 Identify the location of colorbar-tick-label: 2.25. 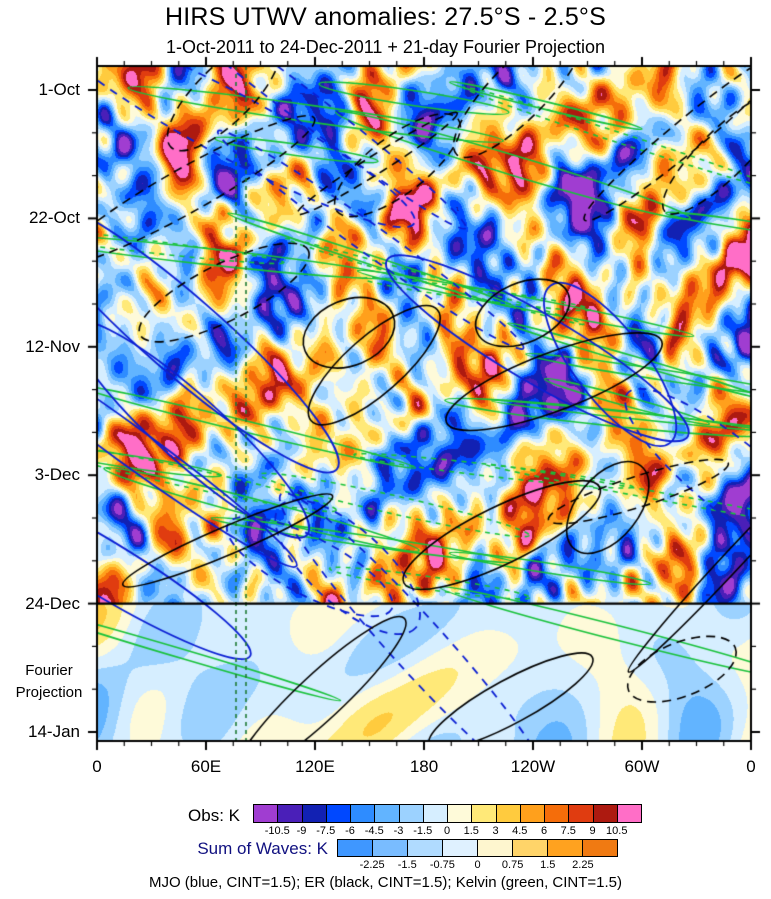
(583, 865).